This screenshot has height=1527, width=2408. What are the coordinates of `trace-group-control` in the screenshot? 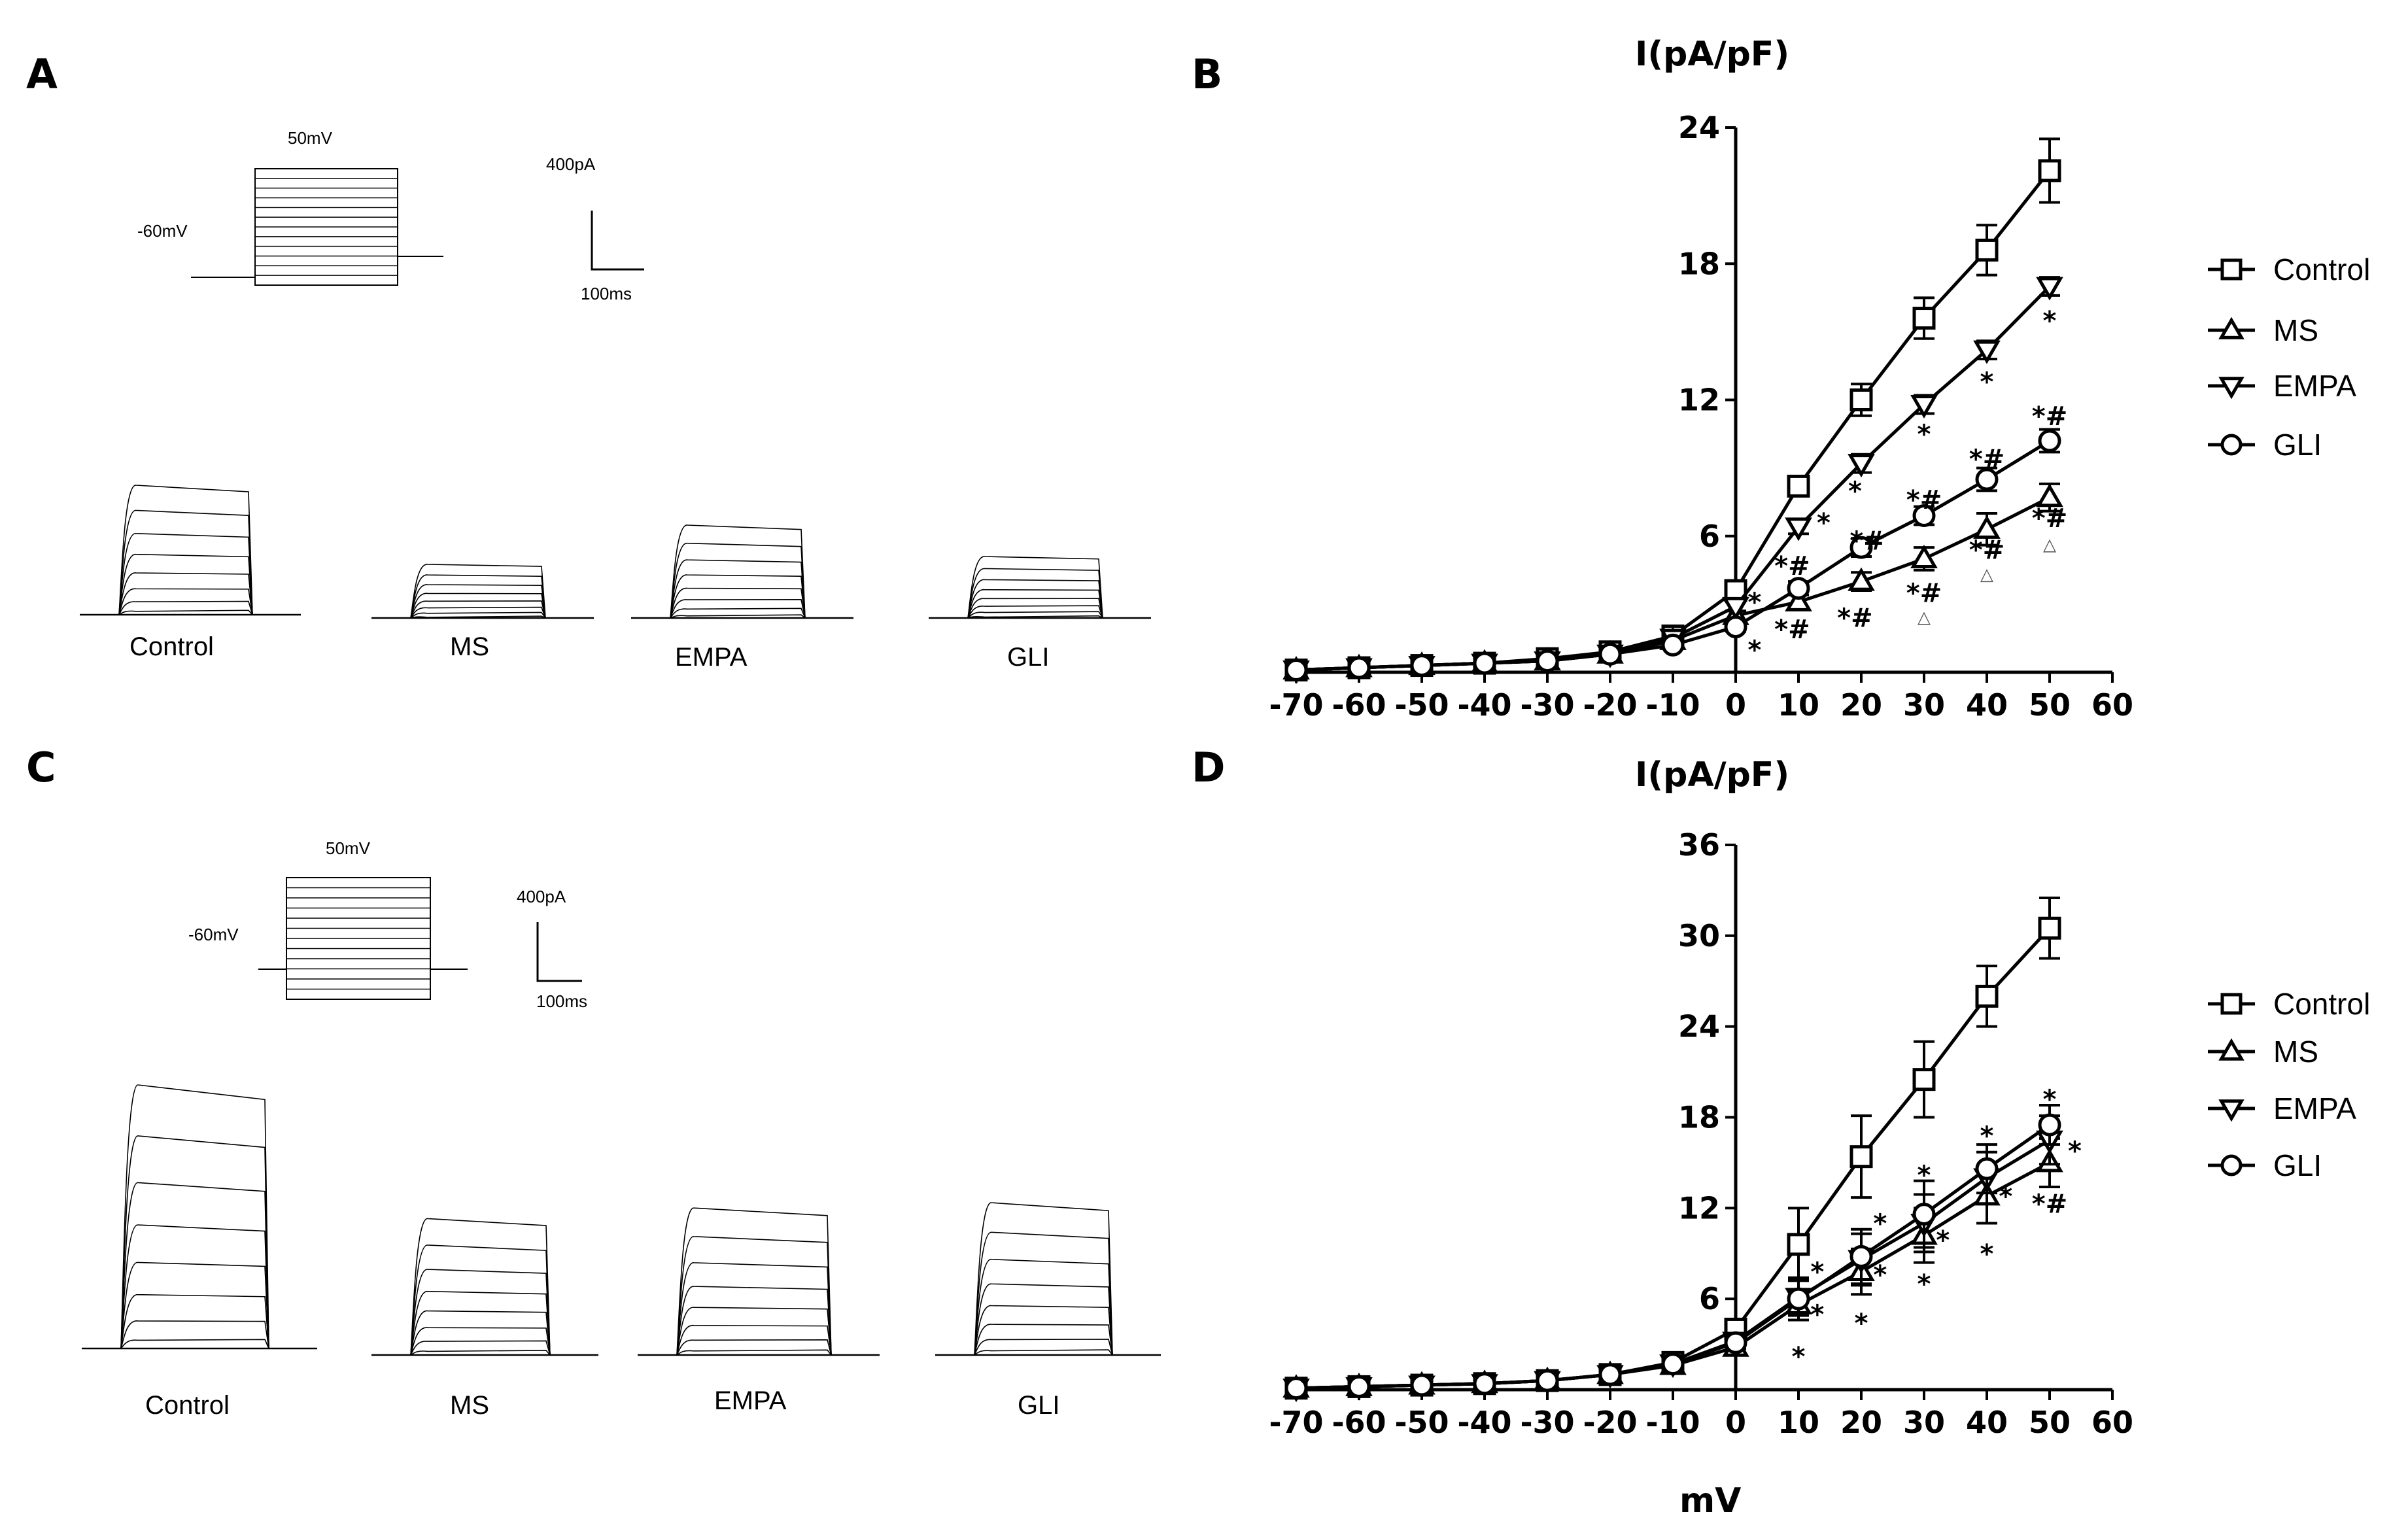 It's located at (200, 1217).